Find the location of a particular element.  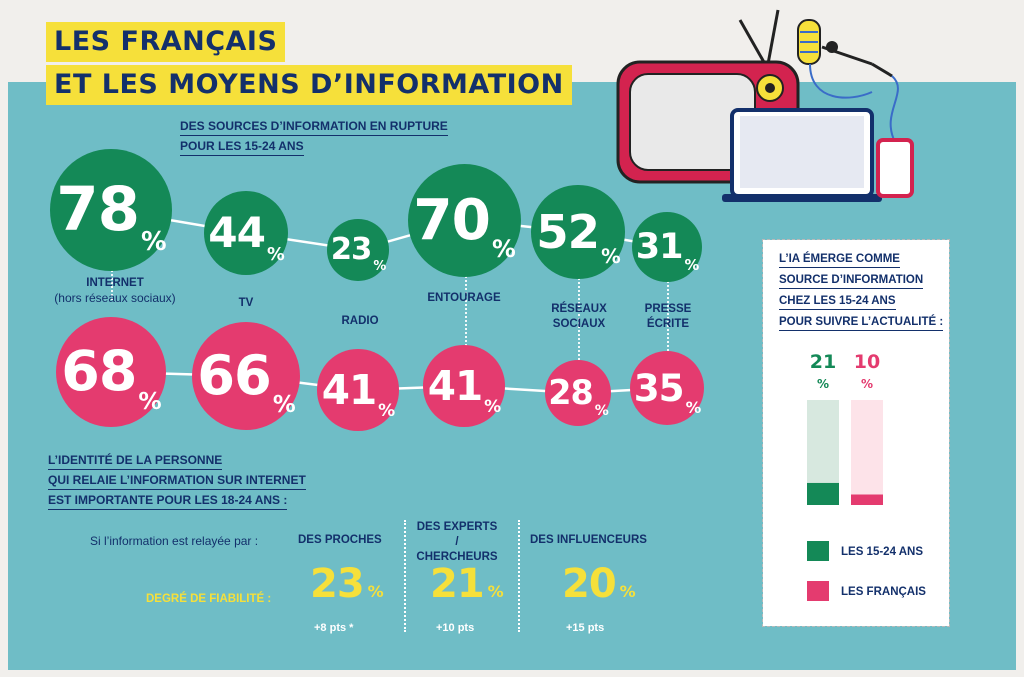

ai-bar-value-1: 10 is located at coordinates (867, 362).